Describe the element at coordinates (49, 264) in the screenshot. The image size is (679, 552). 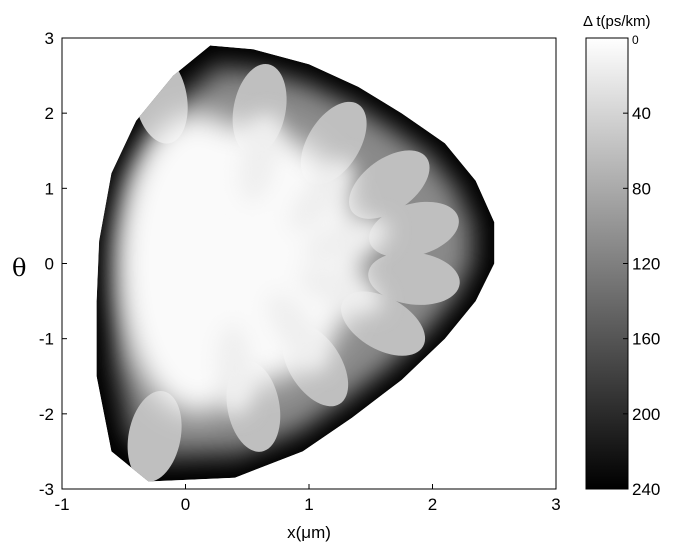
I see `y-tick-label: 0` at that location.